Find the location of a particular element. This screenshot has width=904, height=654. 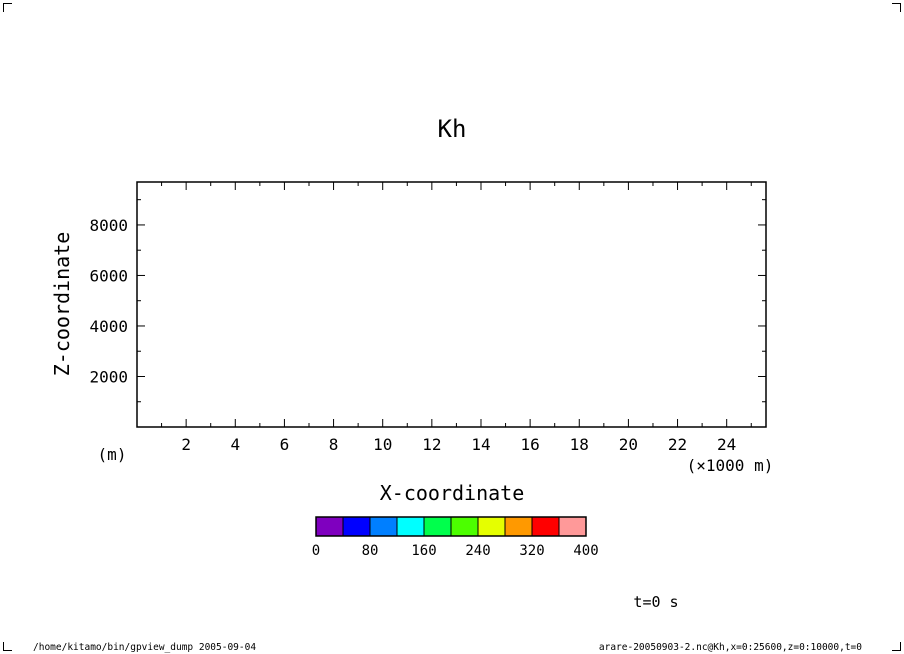

colorbar-tick-label: 400 is located at coordinates (585, 551).